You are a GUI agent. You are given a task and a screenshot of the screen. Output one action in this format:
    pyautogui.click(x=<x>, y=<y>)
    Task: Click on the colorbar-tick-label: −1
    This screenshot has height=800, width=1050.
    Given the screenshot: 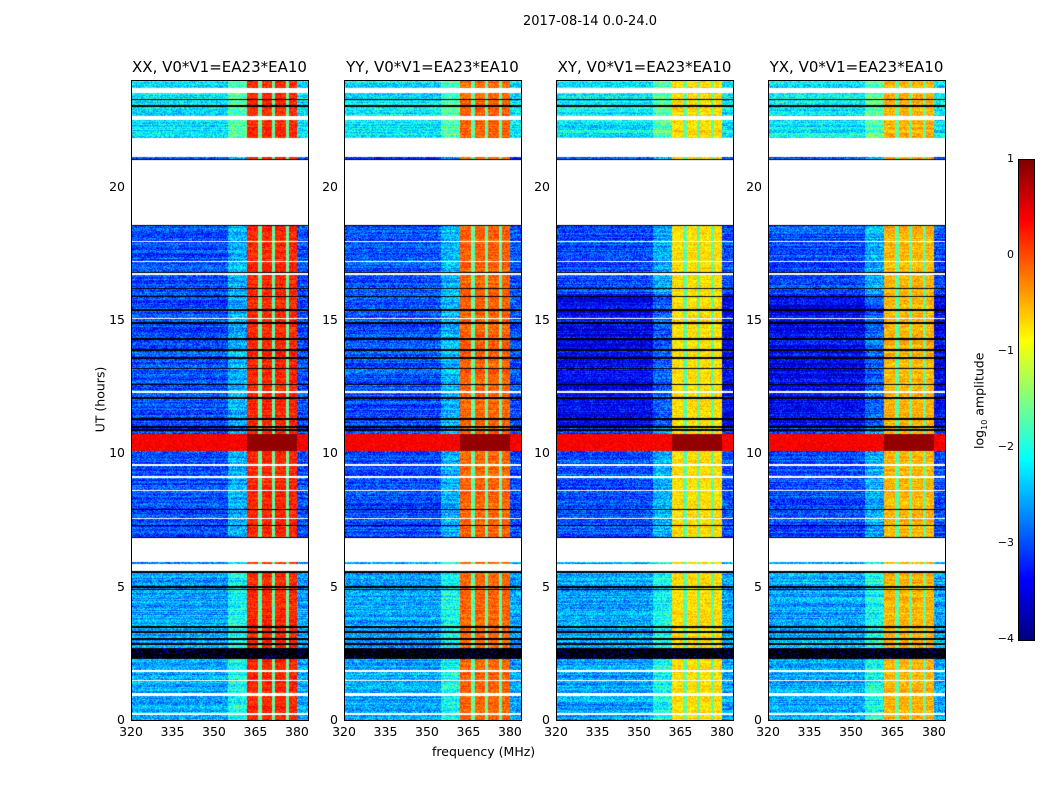 What is the action you would take?
    pyautogui.click(x=1005, y=350)
    